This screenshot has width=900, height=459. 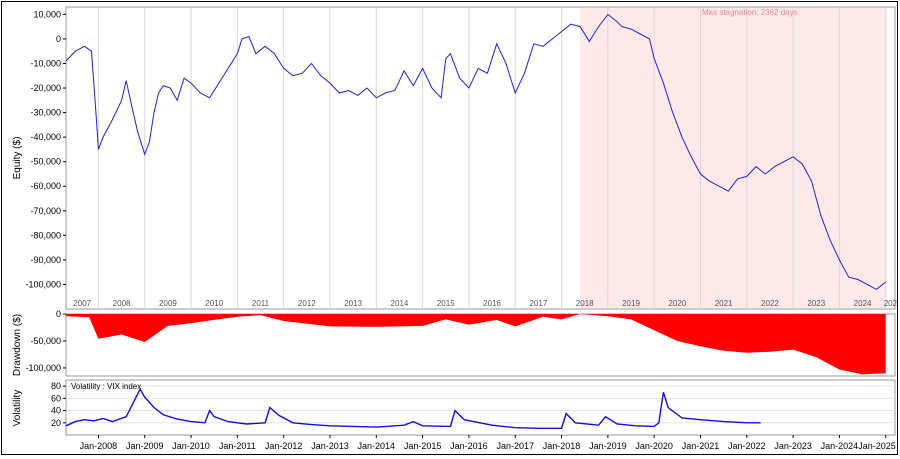 What do you see at coordinates (585, 303) in the screenshot?
I see `year-label: 2018` at bounding box center [585, 303].